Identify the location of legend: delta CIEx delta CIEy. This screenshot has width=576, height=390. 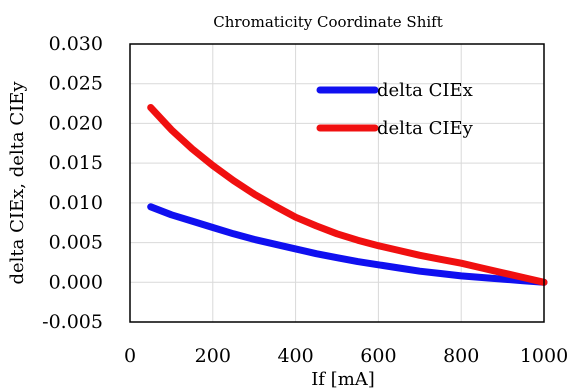
(395, 109).